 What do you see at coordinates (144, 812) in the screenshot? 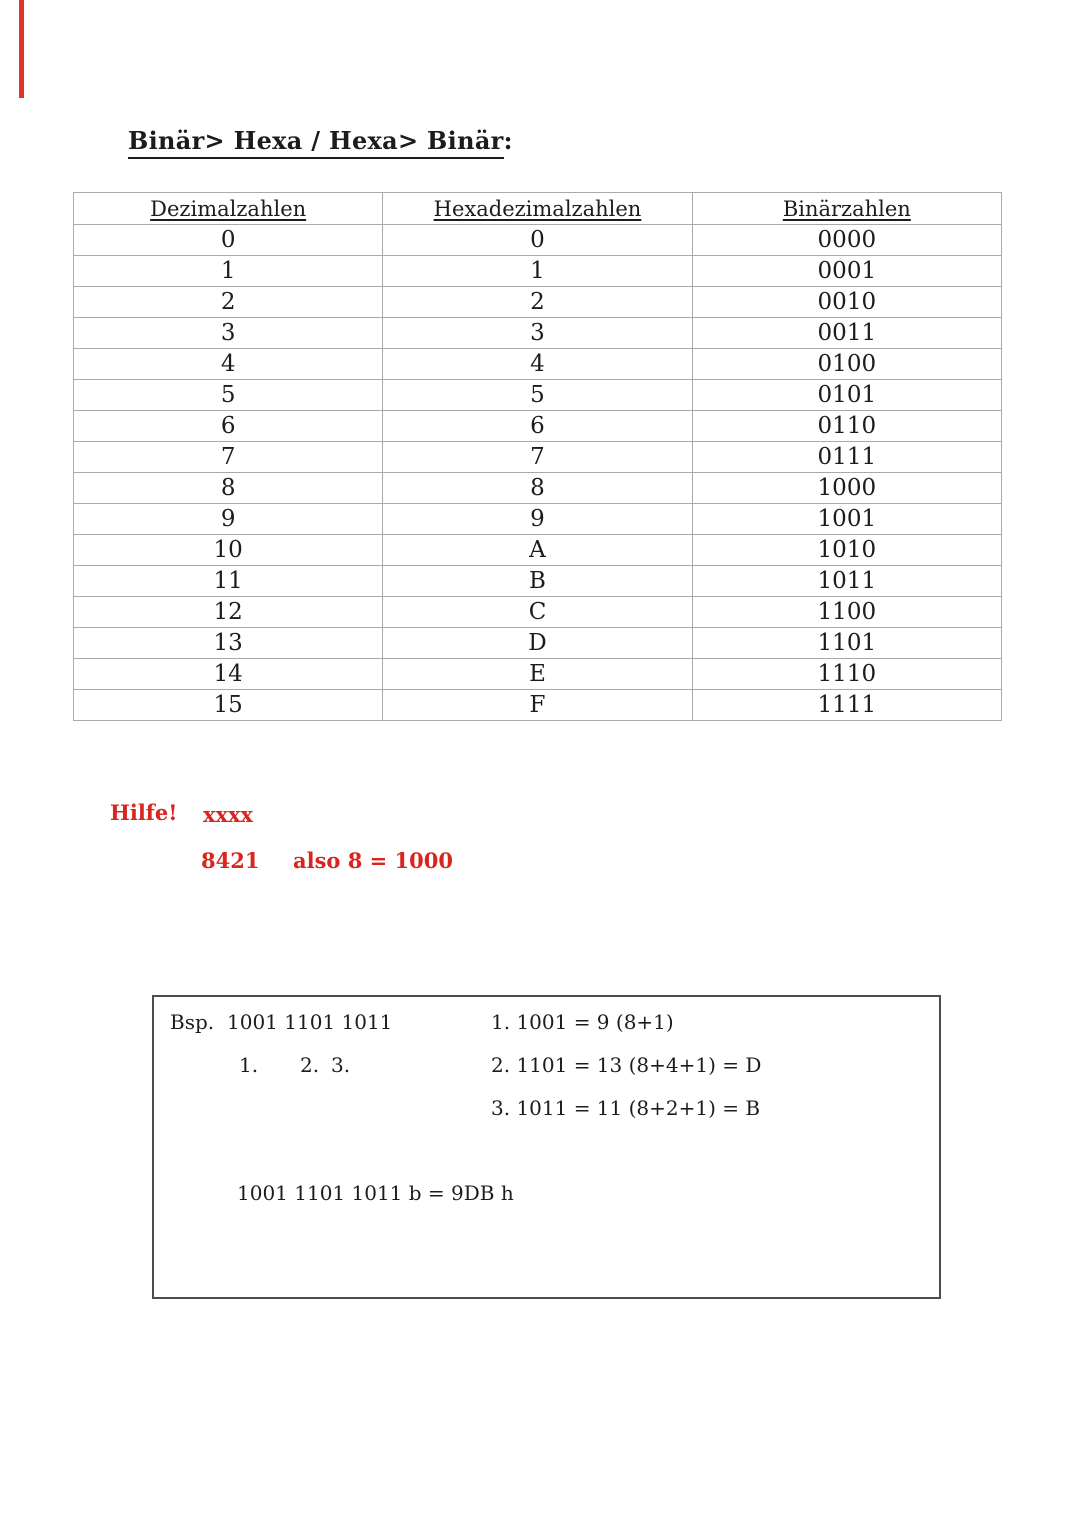
I see `help-label: Hilfe!` at bounding box center [144, 812].